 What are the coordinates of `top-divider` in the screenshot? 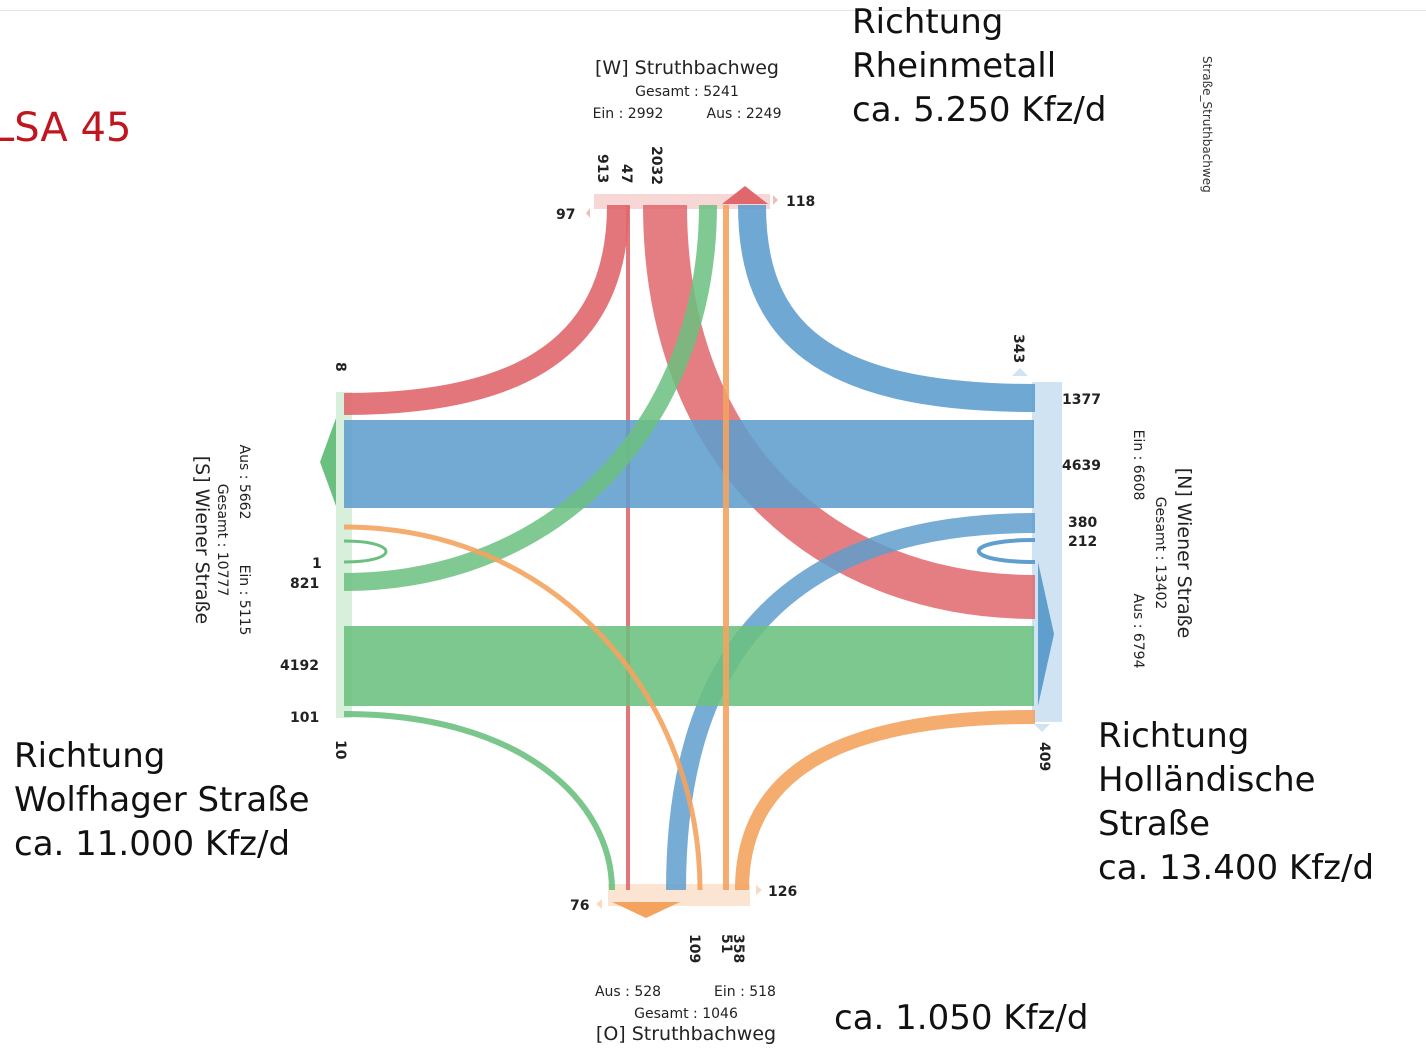 It's located at (713, 10).